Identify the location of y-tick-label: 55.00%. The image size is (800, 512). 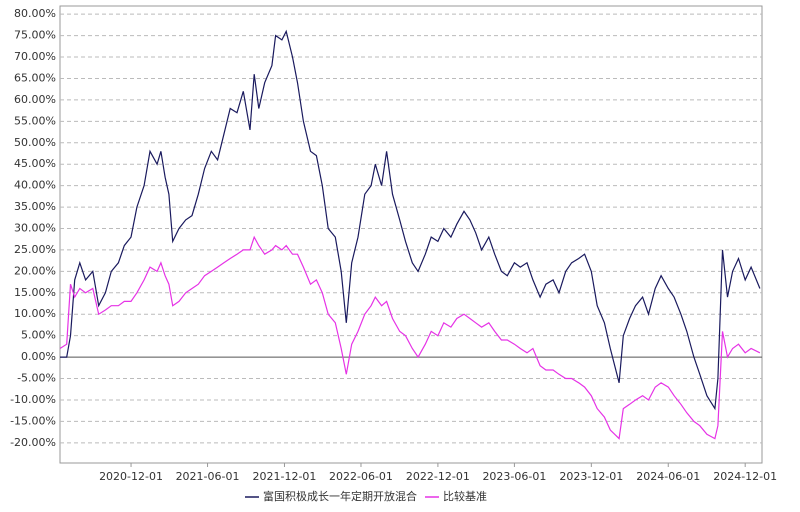
(35, 120).